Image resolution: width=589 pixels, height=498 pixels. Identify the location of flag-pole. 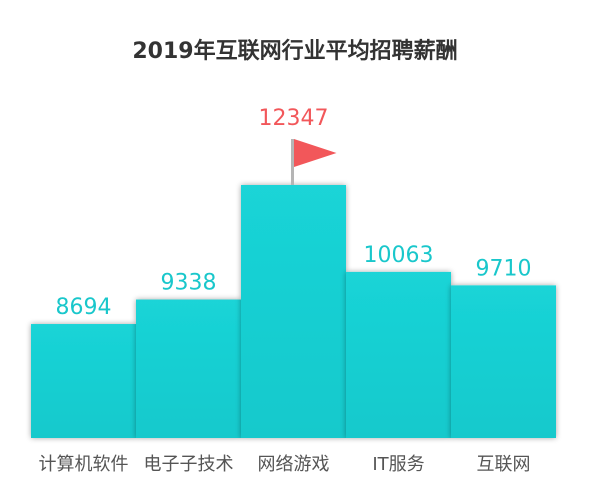
(292, 162).